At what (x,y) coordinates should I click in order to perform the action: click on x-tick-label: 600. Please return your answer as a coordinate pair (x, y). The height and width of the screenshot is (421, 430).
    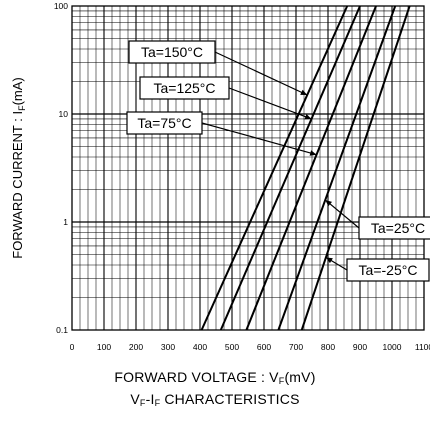
    Looking at the image, I should click on (264, 347).